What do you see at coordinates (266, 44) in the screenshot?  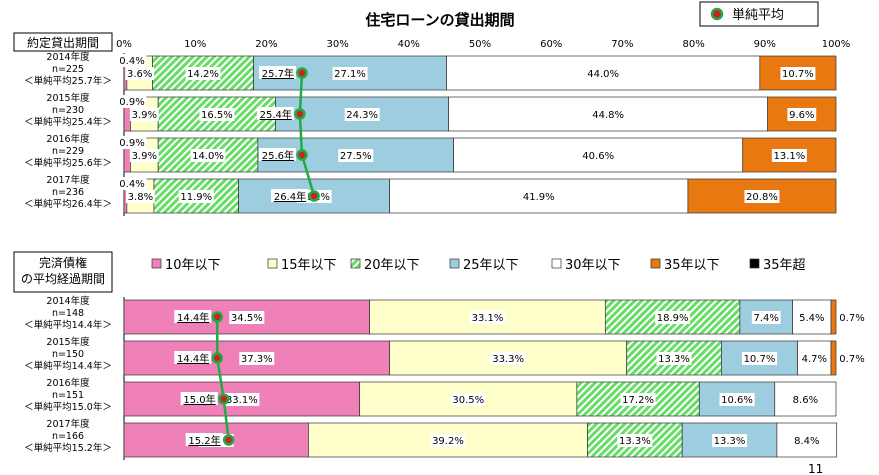 I see `x-tick-label: 20%` at bounding box center [266, 44].